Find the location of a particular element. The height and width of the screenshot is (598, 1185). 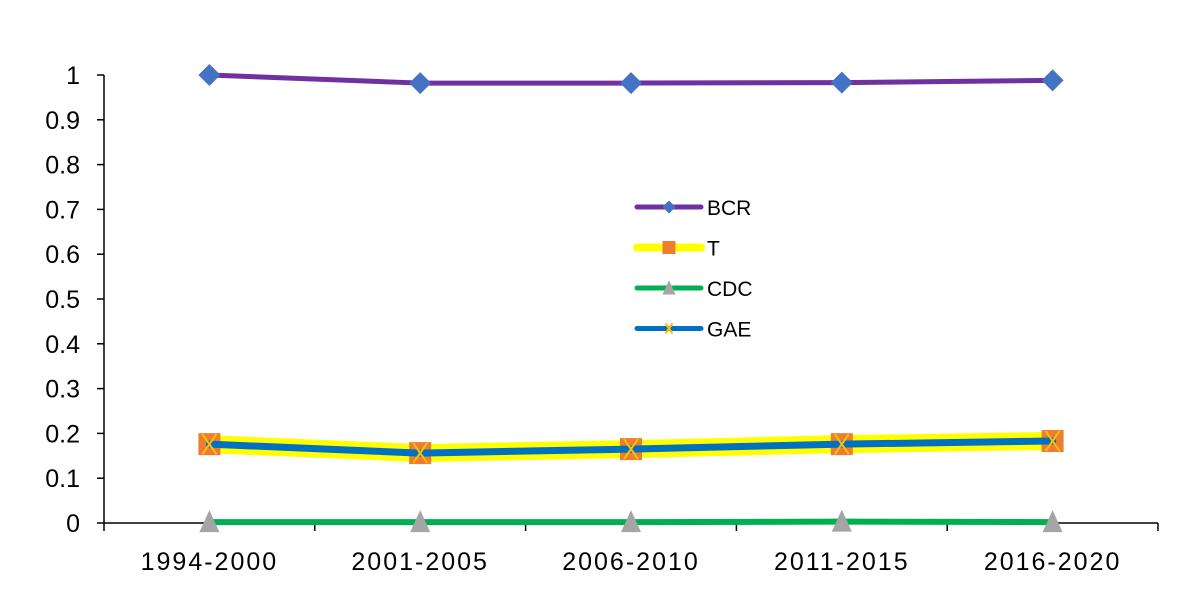

legend-label: T is located at coordinates (713, 249).